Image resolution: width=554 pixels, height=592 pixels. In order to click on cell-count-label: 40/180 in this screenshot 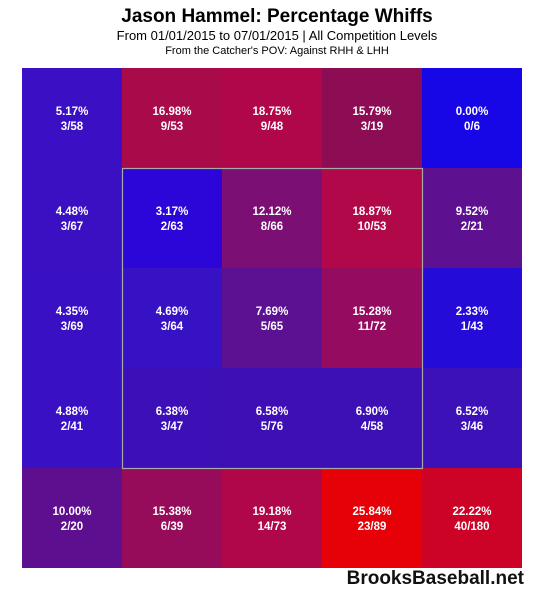, I will do `click(471, 527)`.